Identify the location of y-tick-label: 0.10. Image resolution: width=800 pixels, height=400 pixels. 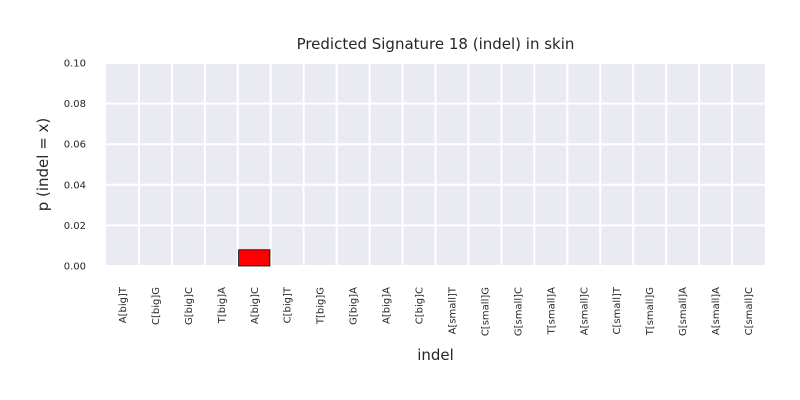
(75, 64).